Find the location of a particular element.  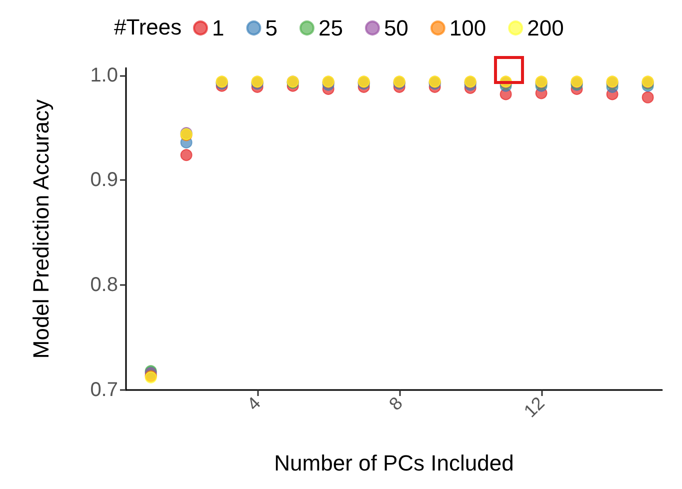

legend-title: #Trees is located at coordinates (148, 27).